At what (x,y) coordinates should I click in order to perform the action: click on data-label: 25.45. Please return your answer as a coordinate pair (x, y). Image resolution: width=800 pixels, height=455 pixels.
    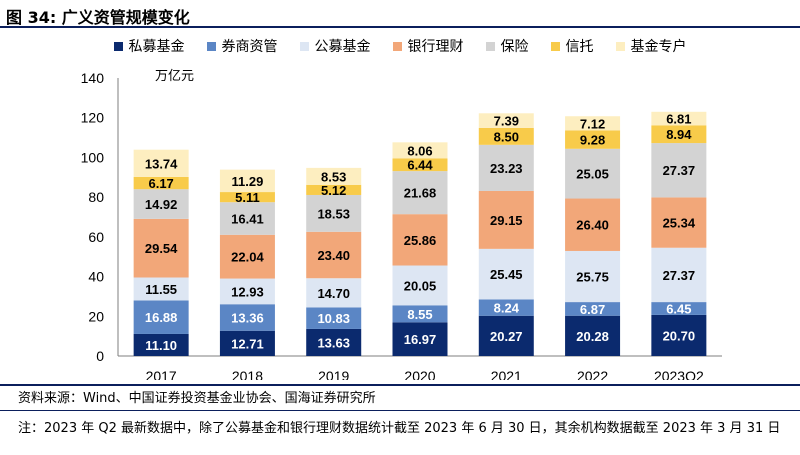
    Looking at the image, I should click on (506, 274).